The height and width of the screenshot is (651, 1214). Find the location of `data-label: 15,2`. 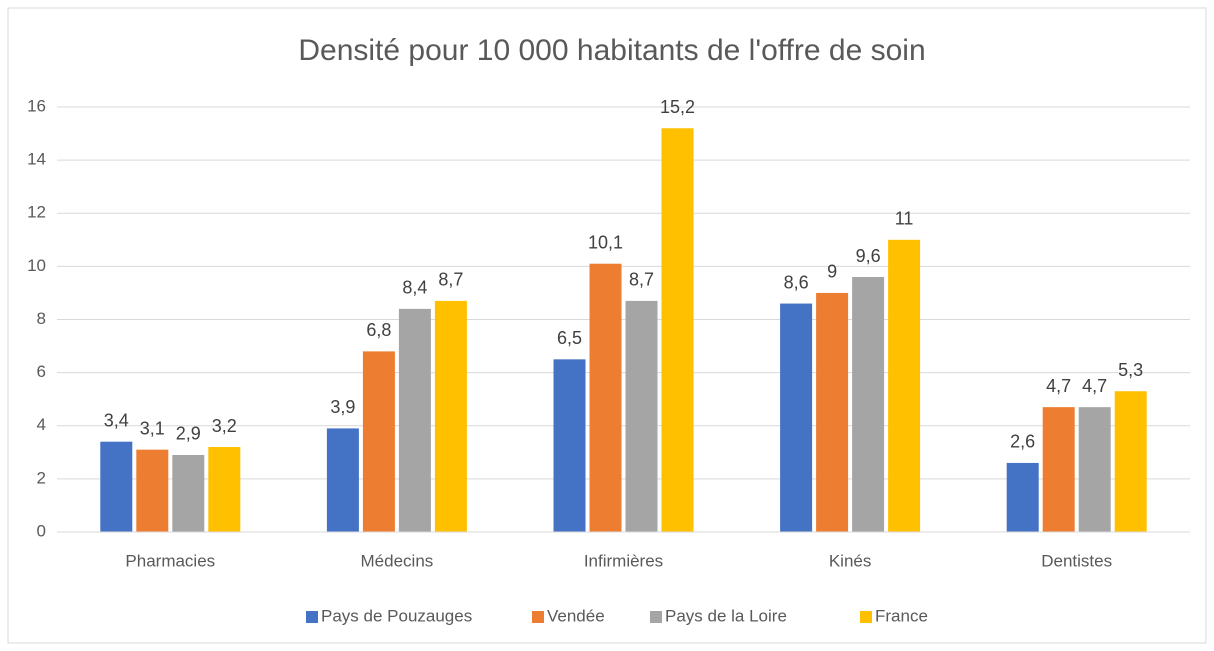

data-label: 15,2 is located at coordinates (677, 107).